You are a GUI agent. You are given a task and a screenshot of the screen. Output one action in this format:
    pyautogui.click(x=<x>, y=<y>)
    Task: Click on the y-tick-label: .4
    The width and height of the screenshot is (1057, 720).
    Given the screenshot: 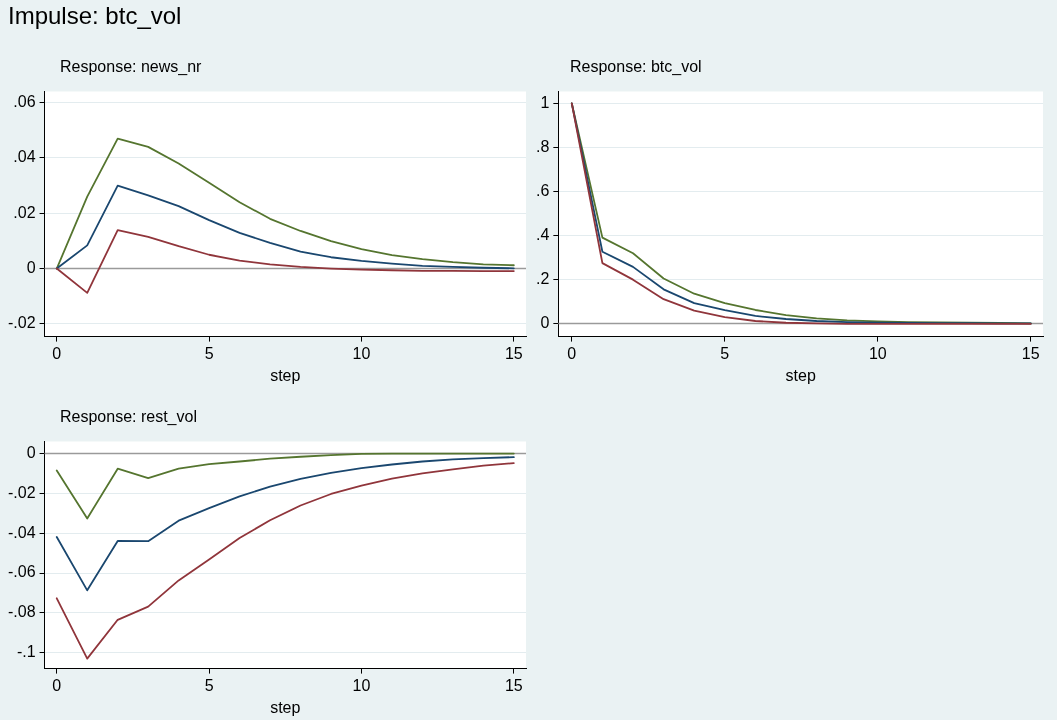 What is the action you would take?
    pyautogui.click(x=543, y=234)
    